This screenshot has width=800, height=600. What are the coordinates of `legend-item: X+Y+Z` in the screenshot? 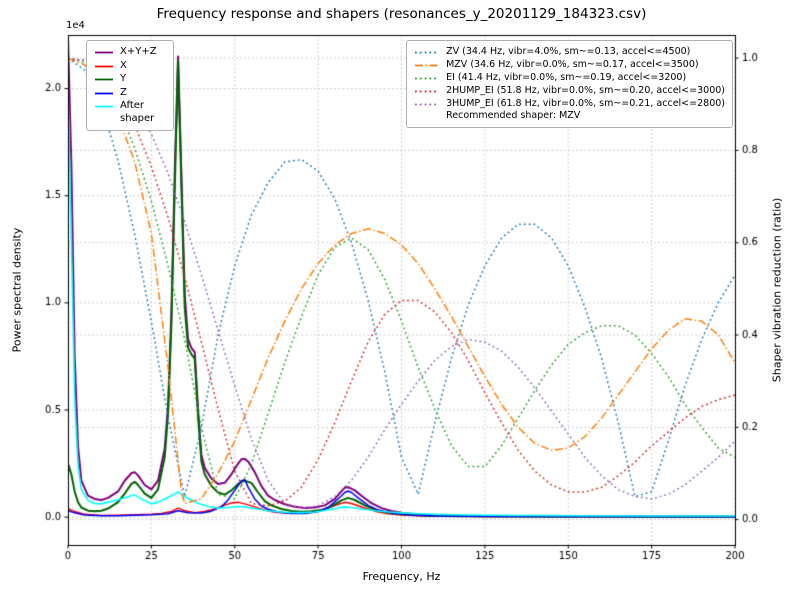 It's located at (130, 52).